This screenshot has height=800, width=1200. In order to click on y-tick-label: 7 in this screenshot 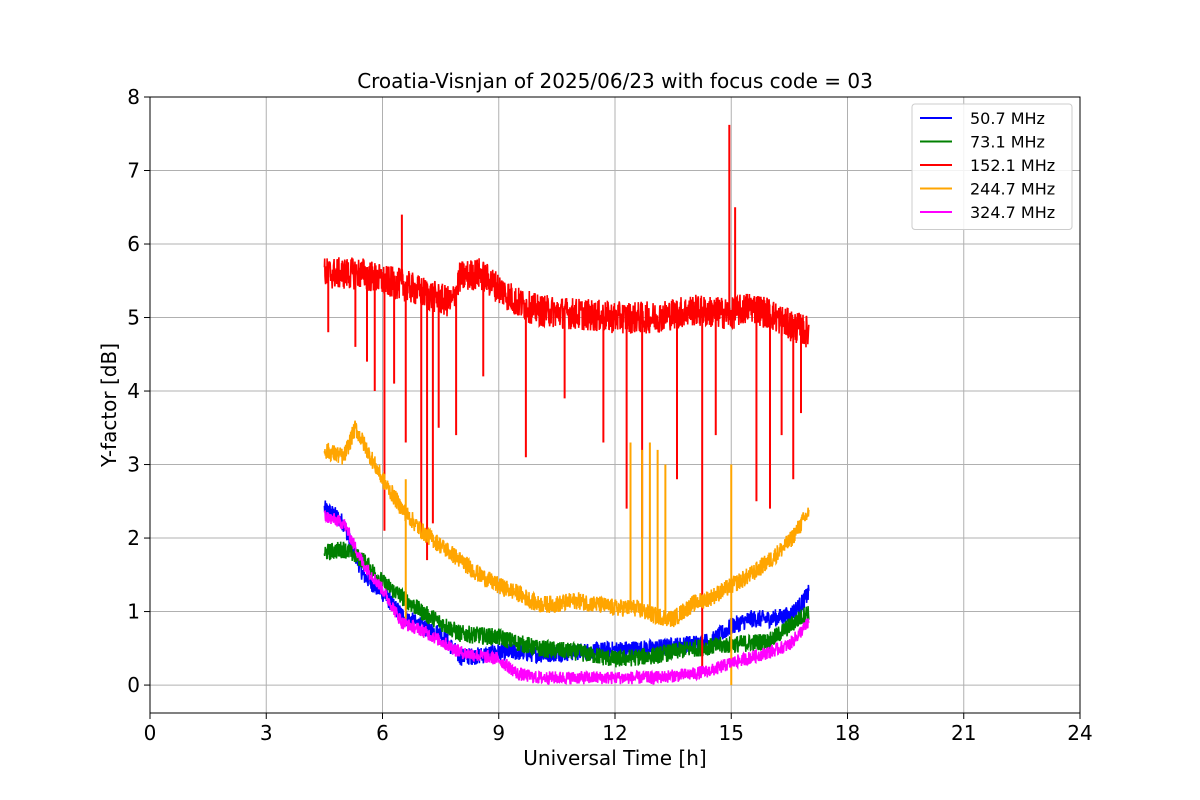, I will do `click(133, 171)`.